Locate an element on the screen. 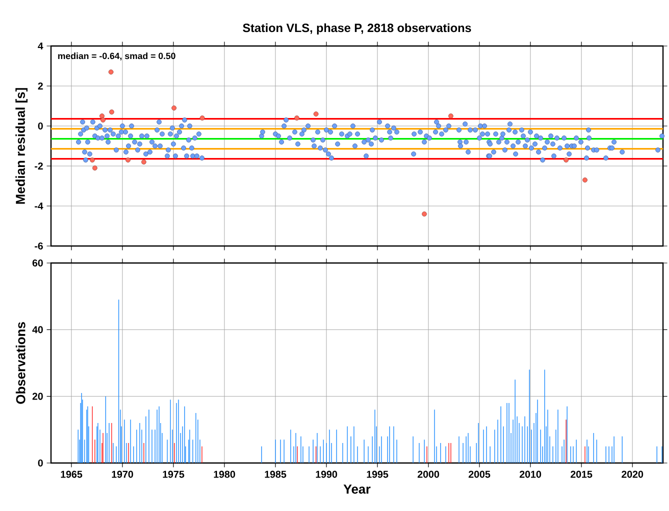 This screenshot has height=511, width=669. x-tick-label: 2005 is located at coordinates (479, 474).